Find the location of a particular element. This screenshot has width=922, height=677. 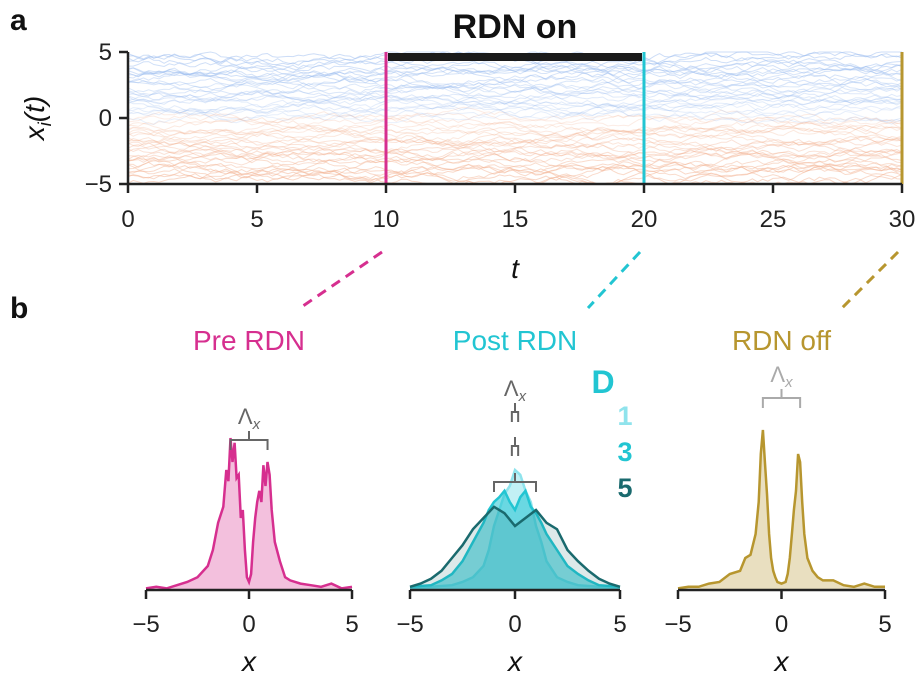

legend-item-5: 5 is located at coordinates (624, 488).